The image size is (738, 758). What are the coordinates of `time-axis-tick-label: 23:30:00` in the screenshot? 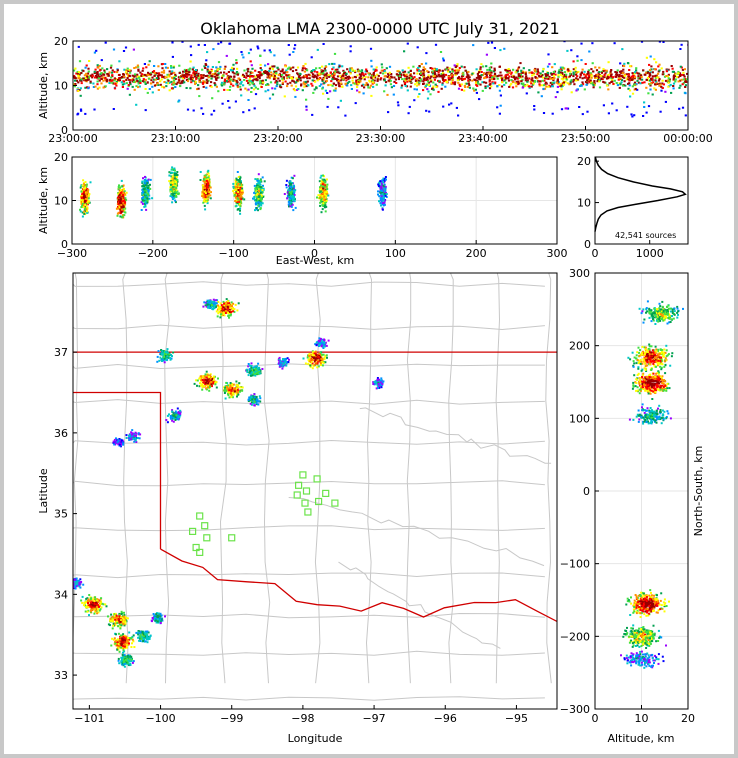 It's located at (380, 138).